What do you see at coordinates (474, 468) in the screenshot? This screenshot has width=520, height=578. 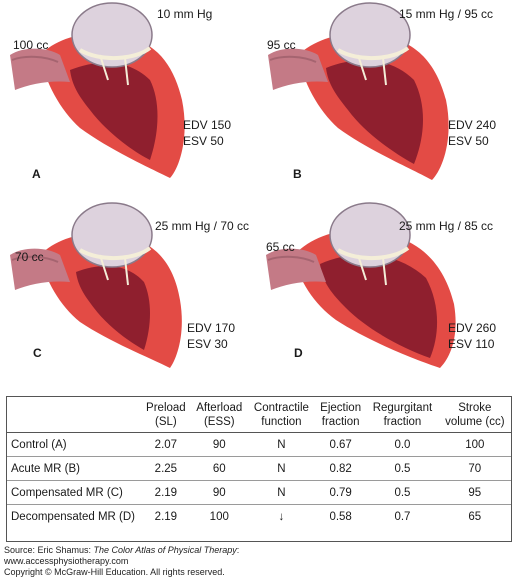 I see `cell-stroke-volume: 70` at bounding box center [474, 468].